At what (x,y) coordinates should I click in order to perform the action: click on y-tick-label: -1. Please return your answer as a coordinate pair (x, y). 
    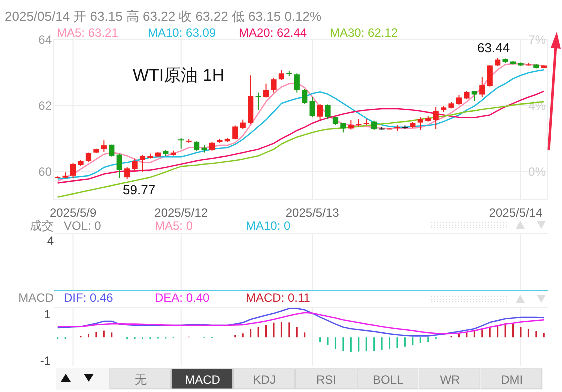
    Looking at the image, I should click on (46, 361).